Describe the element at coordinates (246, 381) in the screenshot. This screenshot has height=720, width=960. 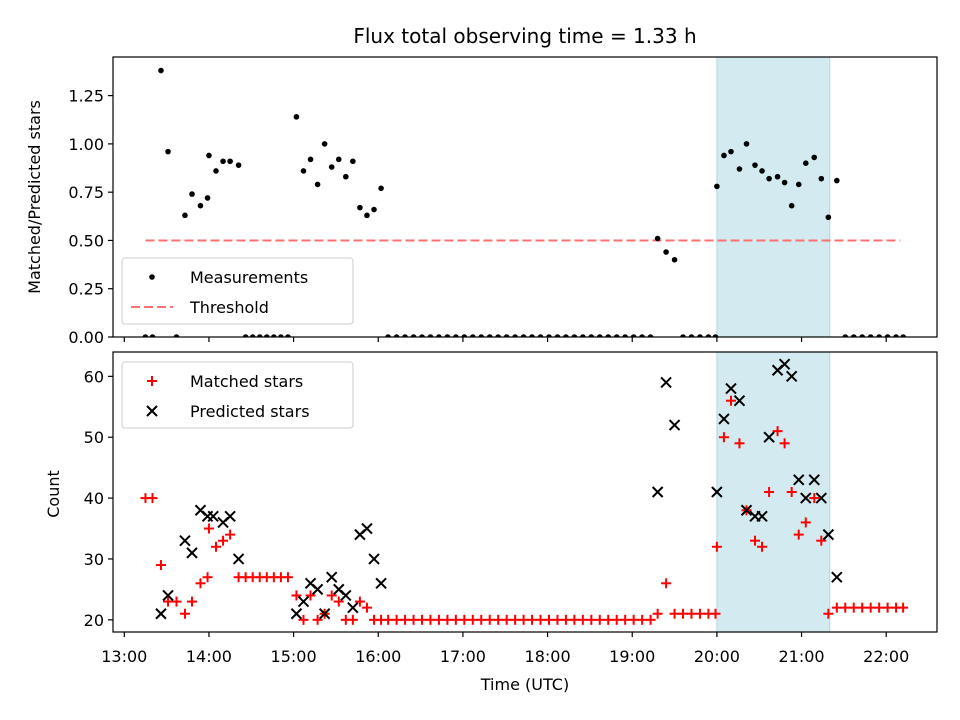
I see `legend-label: Matched stars` at that location.